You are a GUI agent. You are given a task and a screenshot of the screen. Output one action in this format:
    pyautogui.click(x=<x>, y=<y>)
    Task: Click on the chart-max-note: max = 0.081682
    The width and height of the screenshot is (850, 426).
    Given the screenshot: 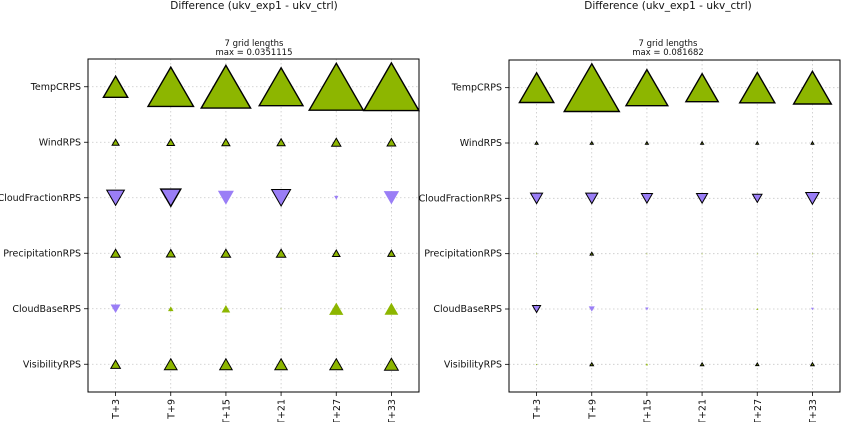 What is the action you would take?
    pyautogui.click(x=668, y=53)
    